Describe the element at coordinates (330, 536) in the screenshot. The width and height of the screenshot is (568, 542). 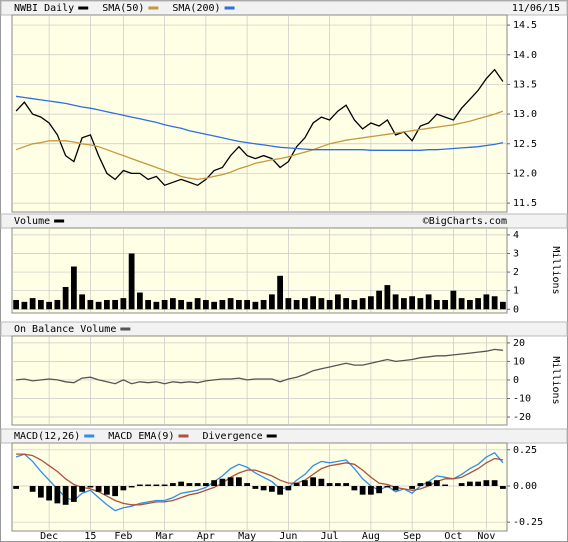
I see `x-tick-label: Jul` at that location.